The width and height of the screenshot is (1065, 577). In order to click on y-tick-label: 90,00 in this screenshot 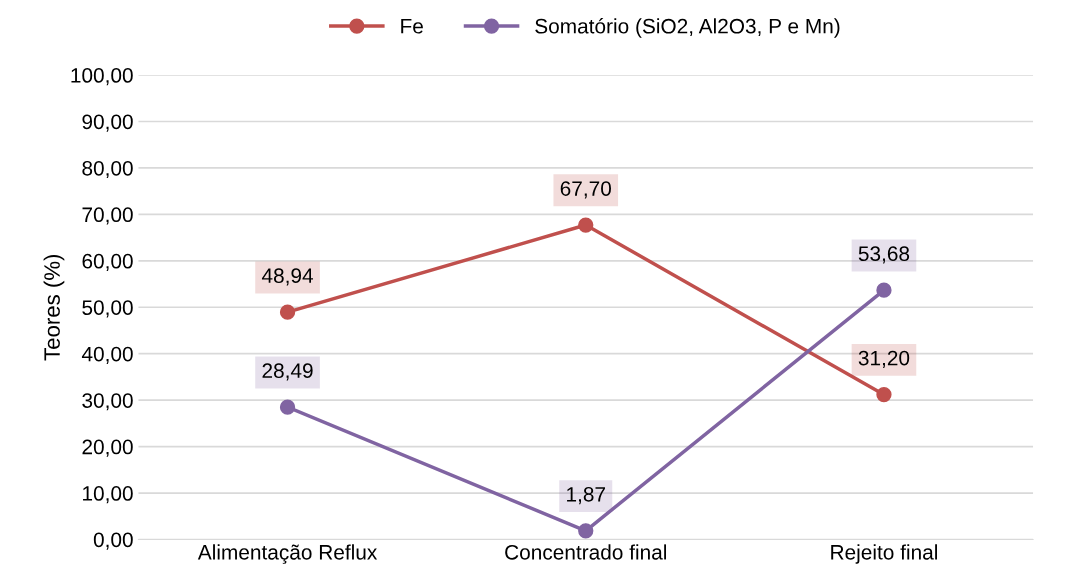, I will do `click(107, 123)`.